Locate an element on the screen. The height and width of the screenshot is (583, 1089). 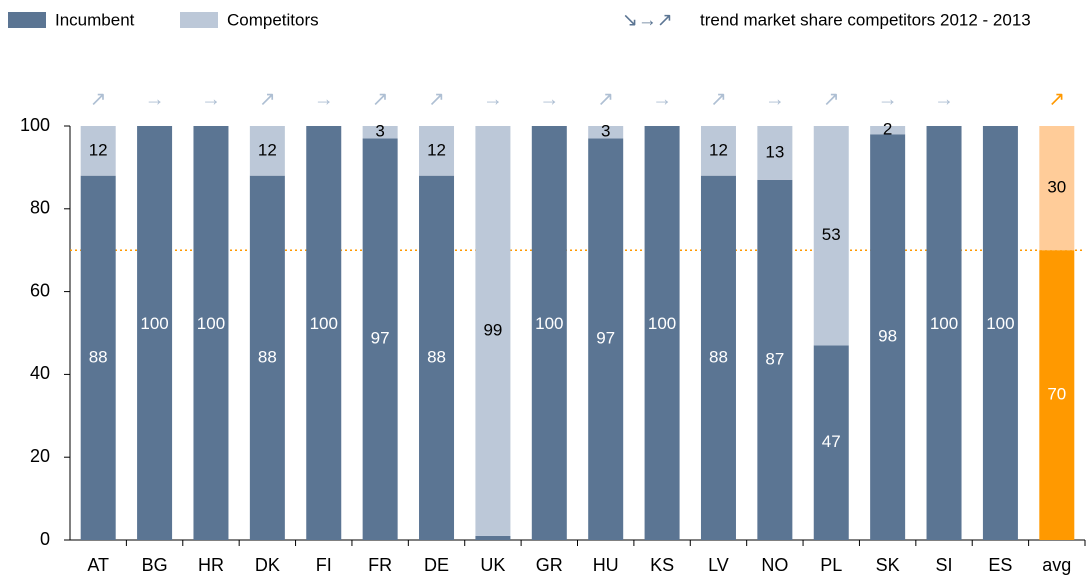
data-label: 98 is located at coordinates (887, 336).